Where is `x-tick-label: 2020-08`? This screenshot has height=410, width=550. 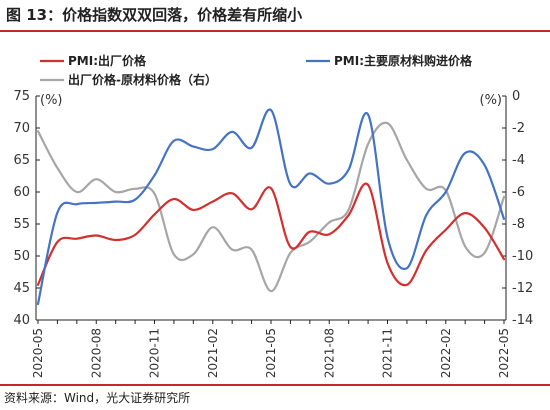
x-tick-label: 2020-08 is located at coordinates (96, 353).